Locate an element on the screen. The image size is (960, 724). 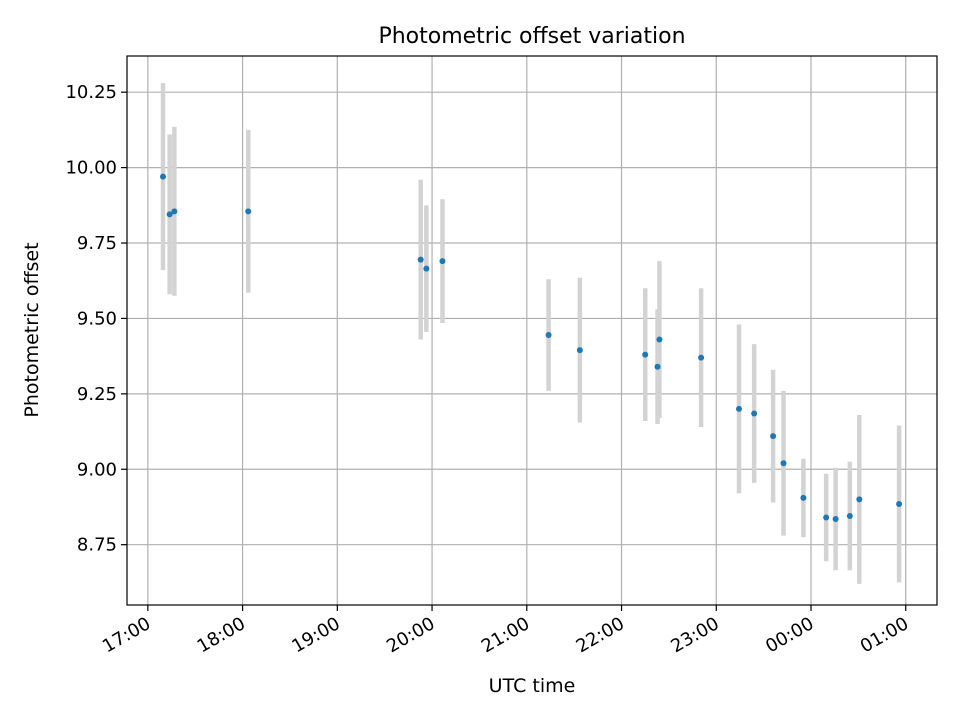
y-tick-label: 10.00 is located at coordinates (91, 168).